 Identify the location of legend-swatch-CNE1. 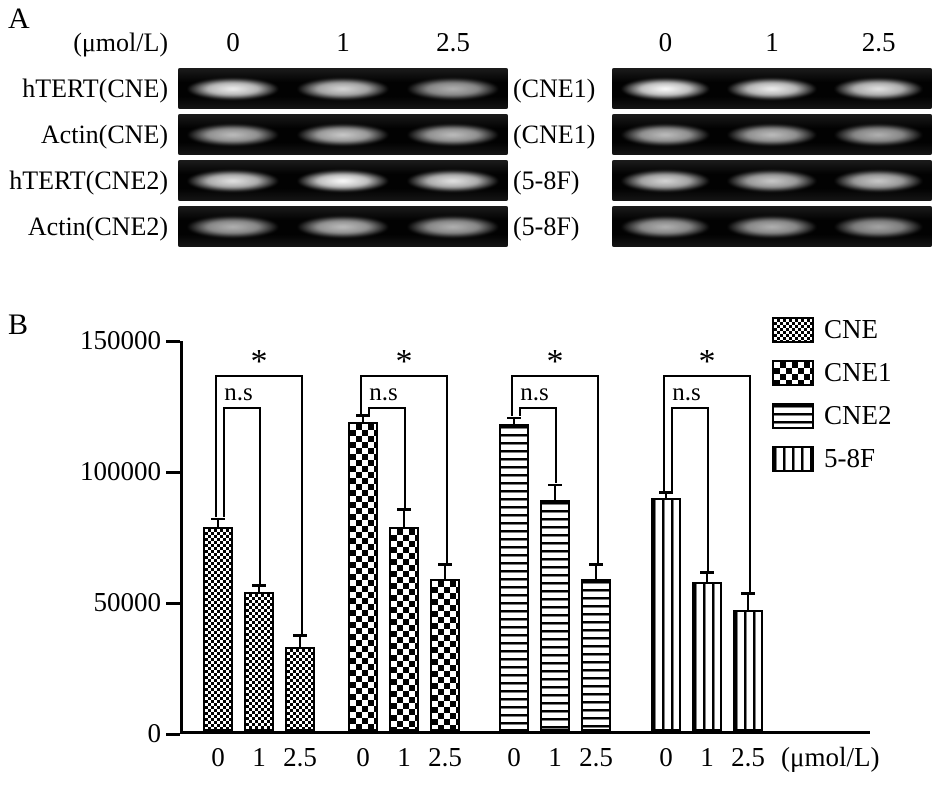
(793, 372).